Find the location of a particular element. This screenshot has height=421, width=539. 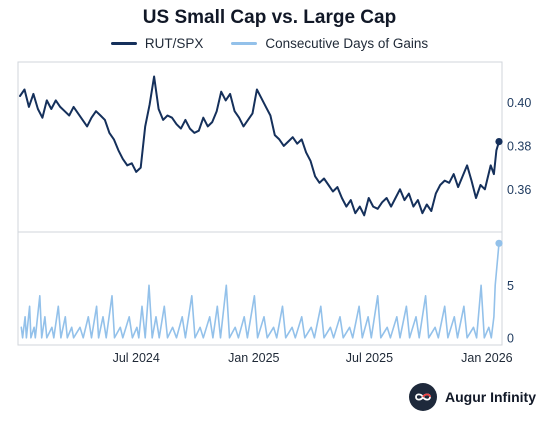

brand: Augur Infinity is located at coordinates (472, 397).